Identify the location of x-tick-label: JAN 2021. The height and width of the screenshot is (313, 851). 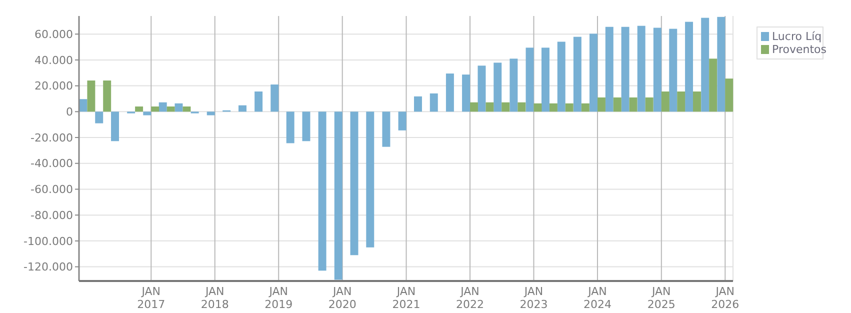
(406, 298).